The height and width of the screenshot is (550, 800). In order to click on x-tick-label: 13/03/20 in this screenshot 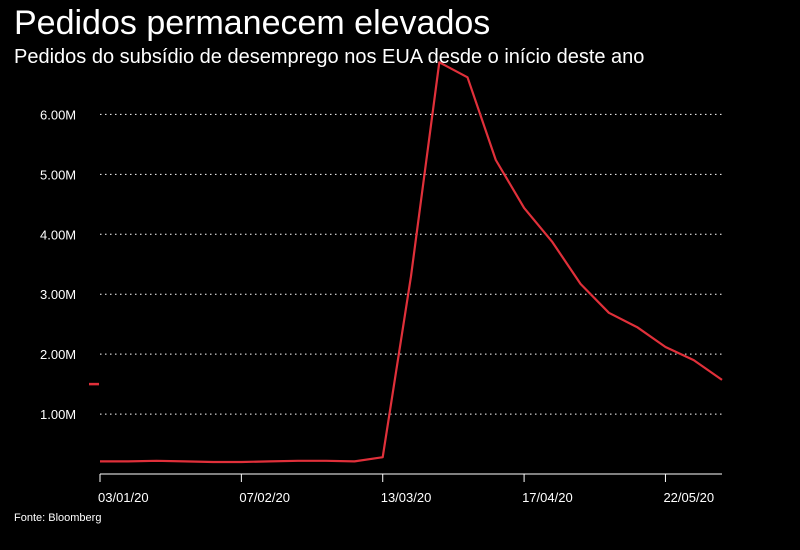, I will do `click(406, 497)`.